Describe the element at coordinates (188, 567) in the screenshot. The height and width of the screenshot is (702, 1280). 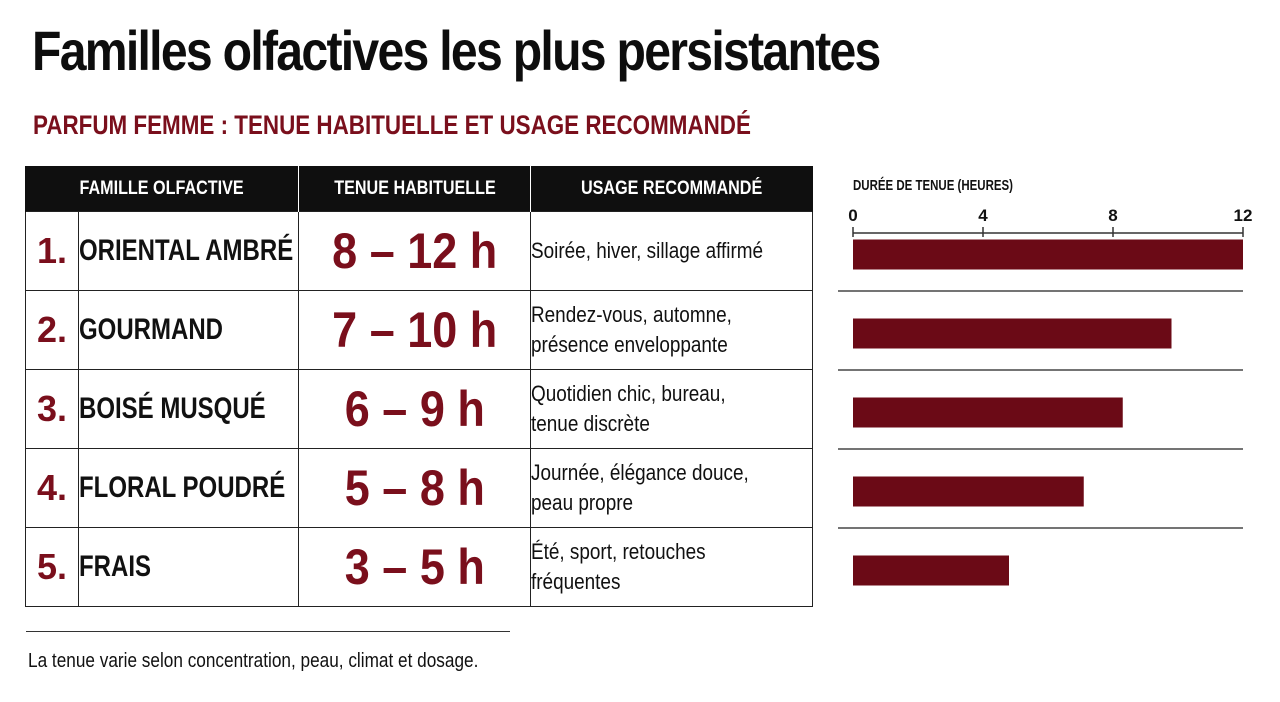
I see `row-family: FRAIS` at that location.